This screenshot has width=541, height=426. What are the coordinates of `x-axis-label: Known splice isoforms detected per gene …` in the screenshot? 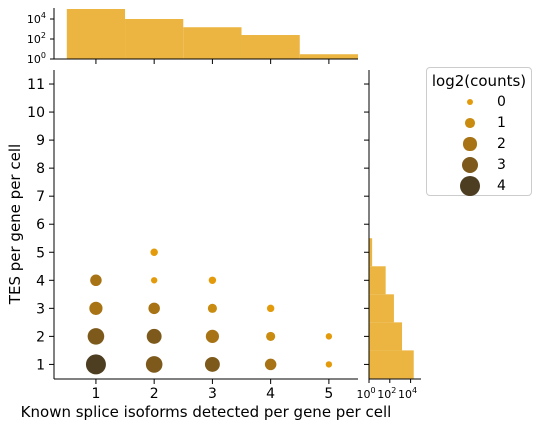 It's located at (206, 412).